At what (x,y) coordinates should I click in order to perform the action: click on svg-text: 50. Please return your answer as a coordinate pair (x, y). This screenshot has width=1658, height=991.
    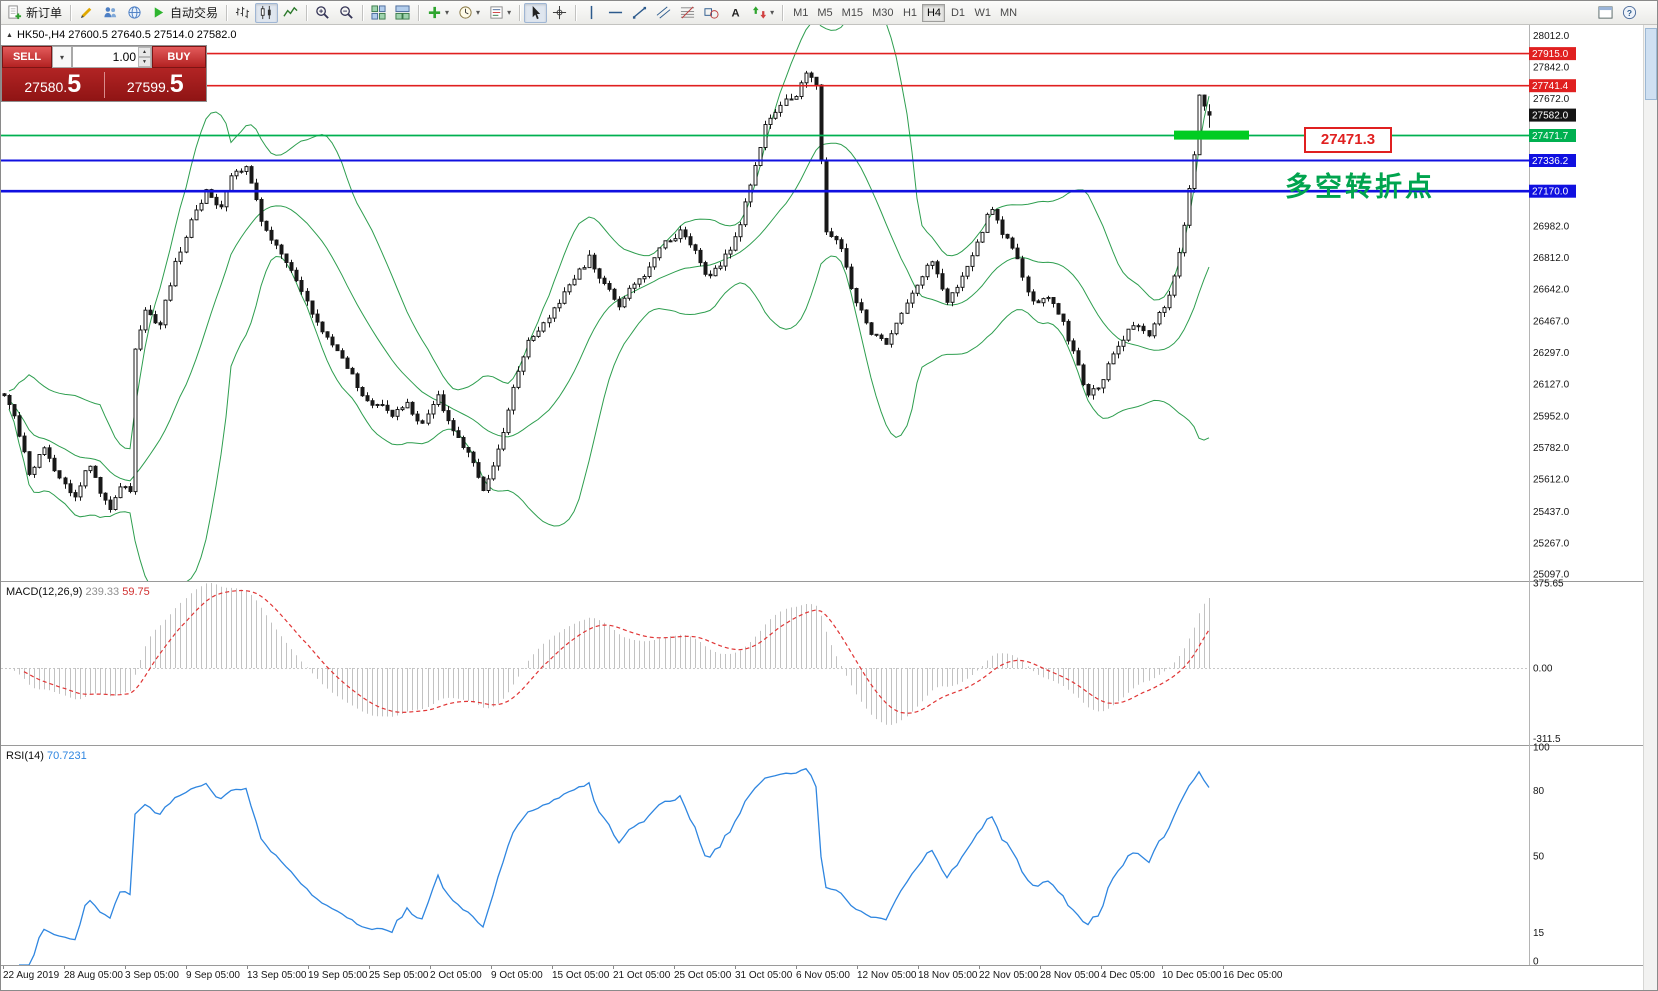
    Looking at the image, I should click on (1539, 857).